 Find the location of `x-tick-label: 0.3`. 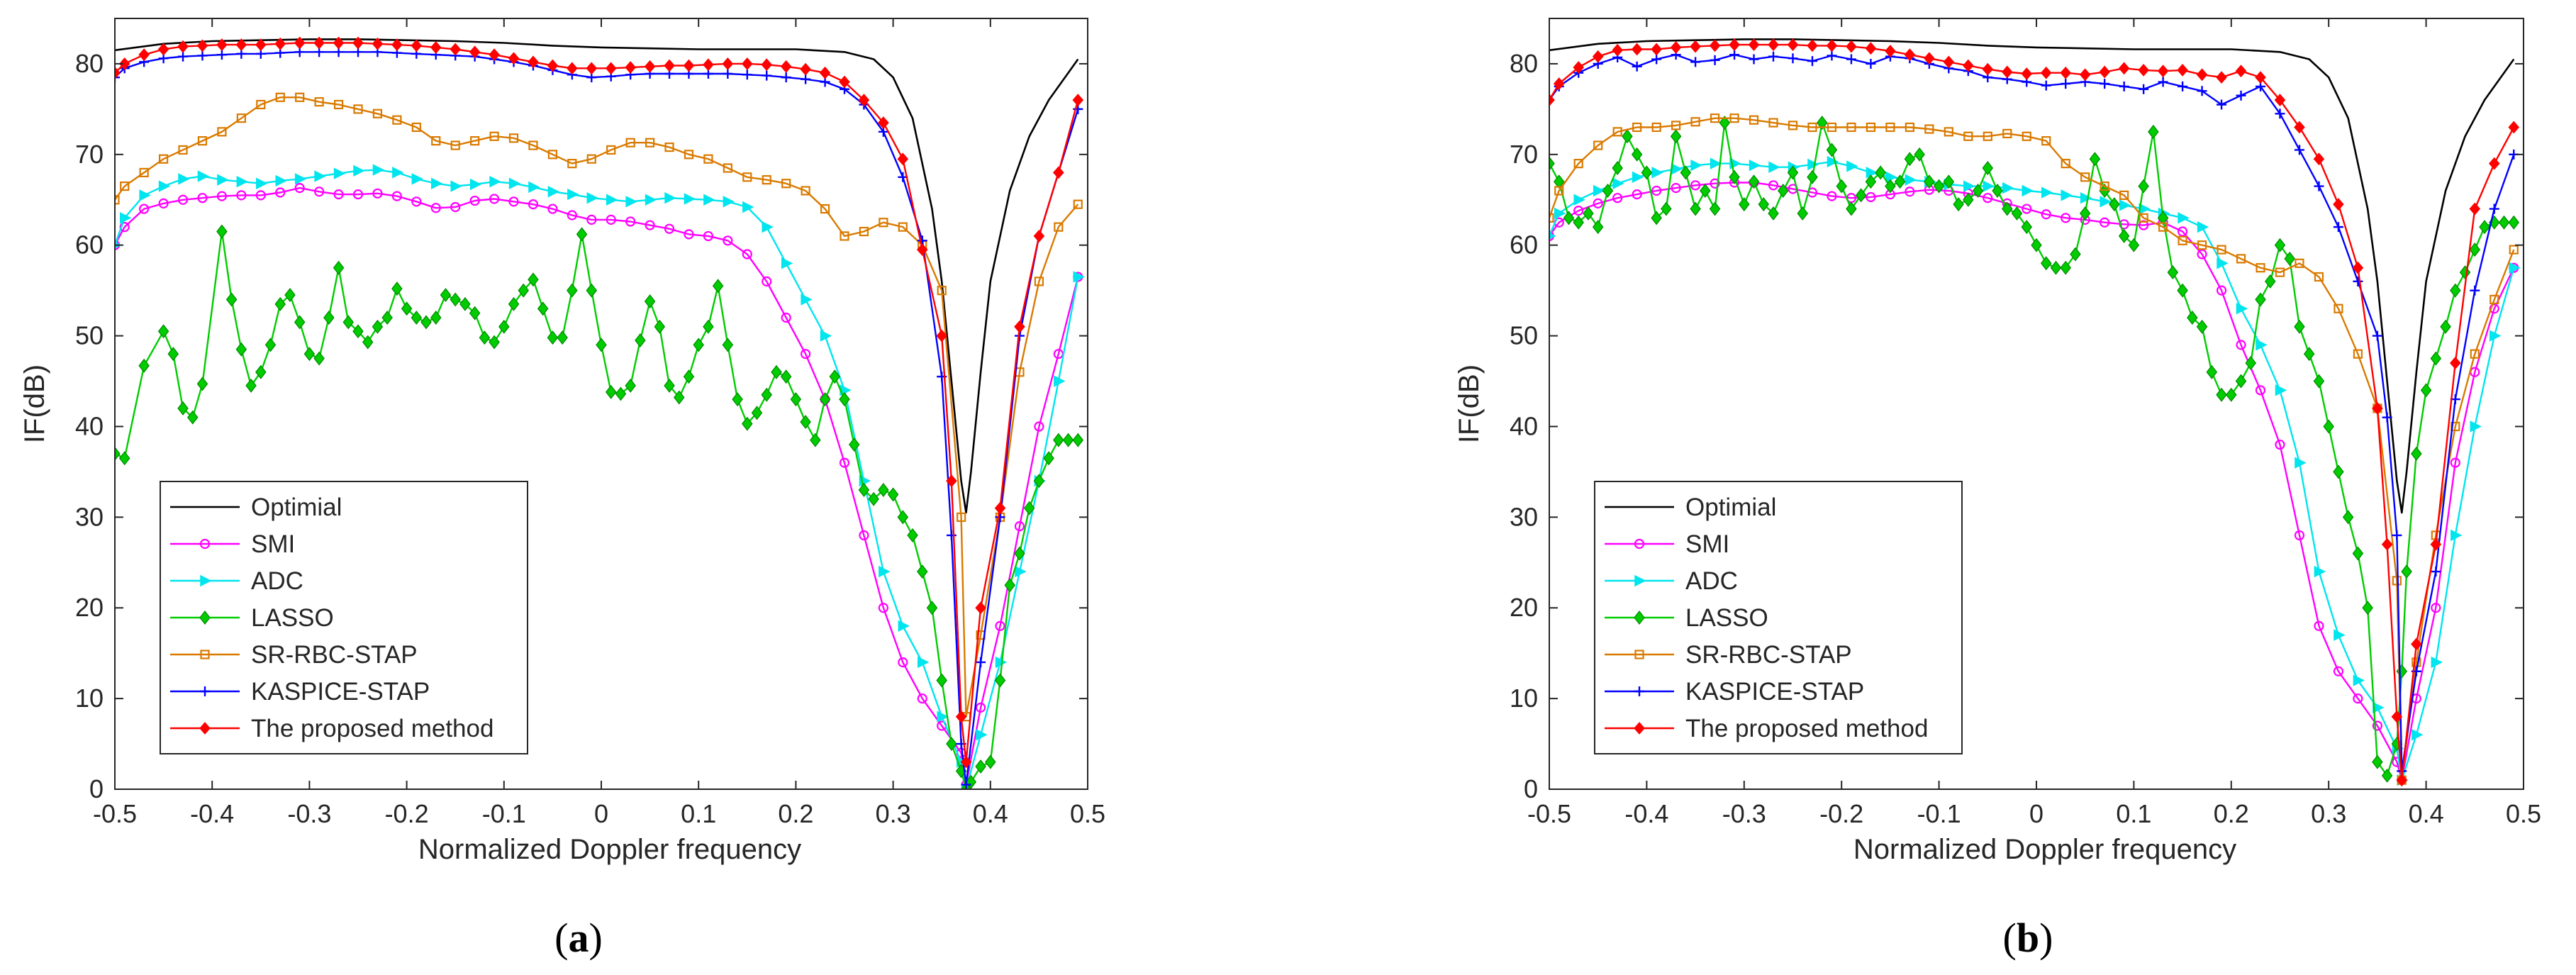

x-tick-label: 0.3 is located at coordinates (894, 814).